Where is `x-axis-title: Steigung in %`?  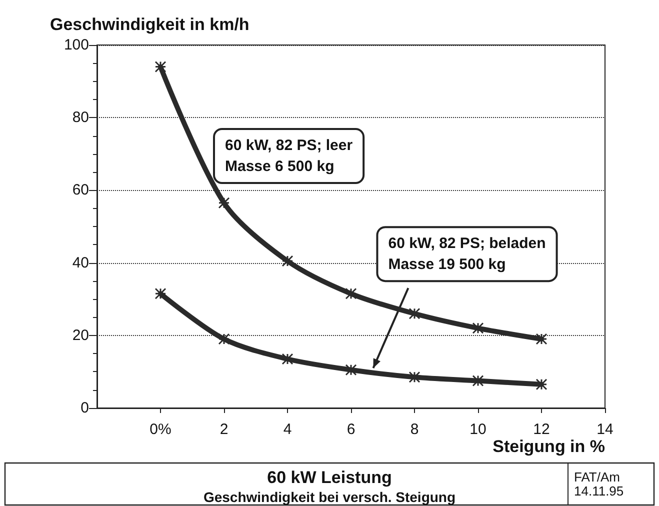
x-axis-title: Steigung in % is located at coordinates (548, 446).